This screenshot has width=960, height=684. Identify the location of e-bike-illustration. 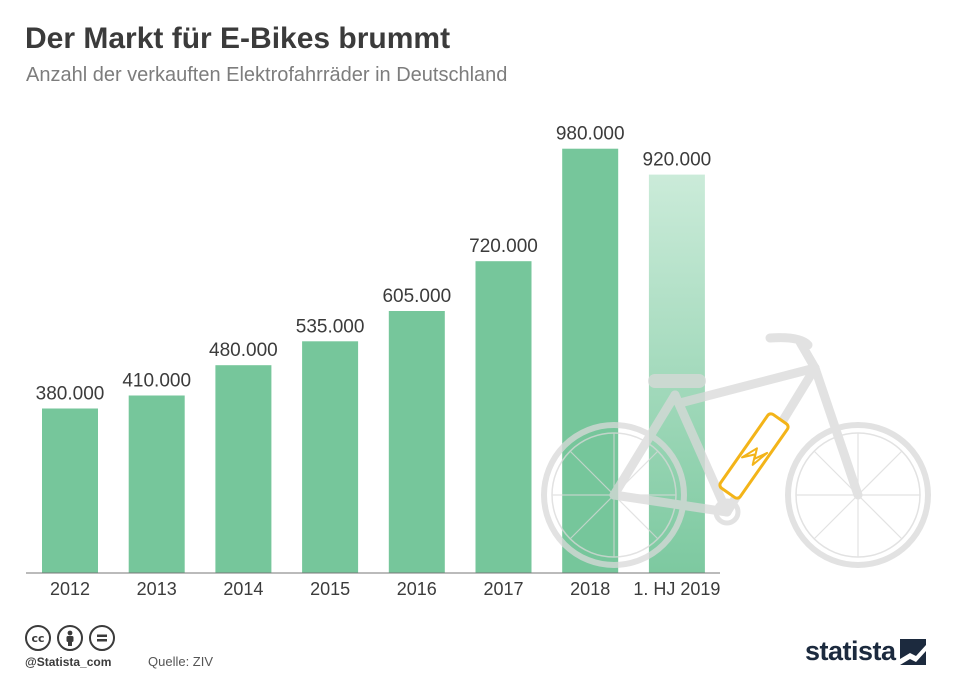
(736, 450).